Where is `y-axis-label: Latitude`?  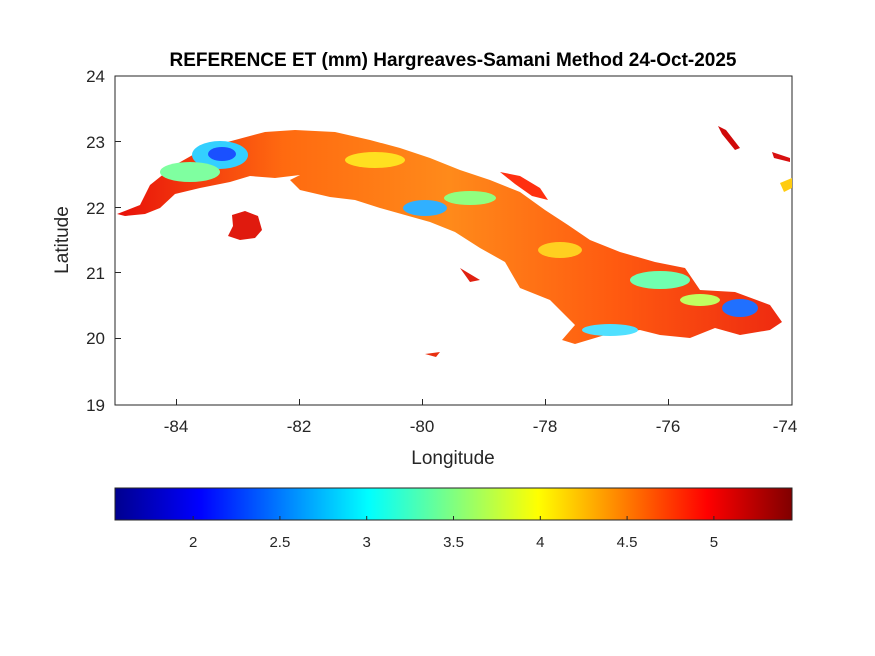
y-axis-label: Latitude is located at coordinates (62, 240).